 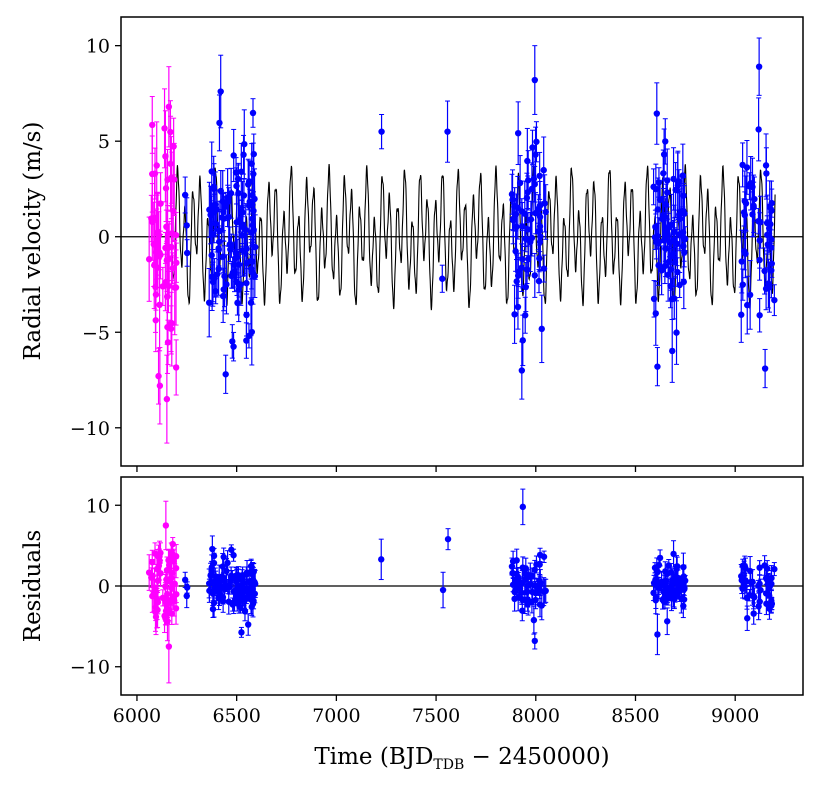 What do you see at coordinates (137, 716) in the screenshot?
I see `res-xtick-label: 6000` at bounding box center [137, 716].